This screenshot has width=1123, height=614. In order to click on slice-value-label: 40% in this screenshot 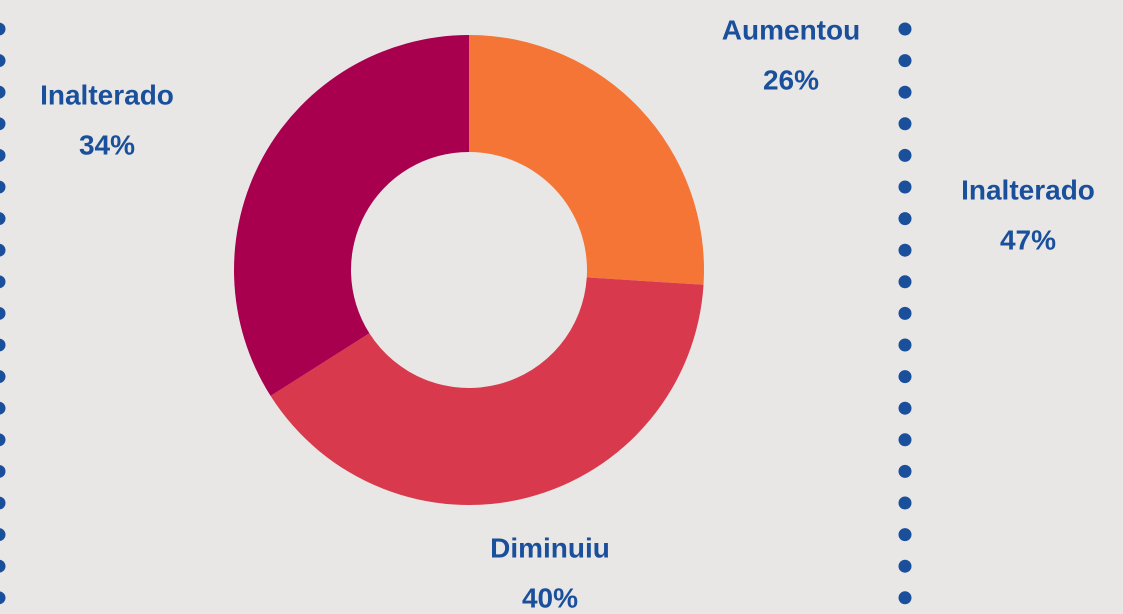, I will do `click(550, 597)`.